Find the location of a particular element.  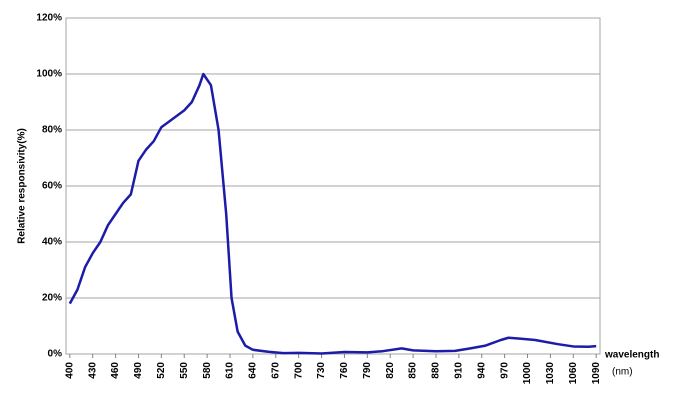

y-tick-label: 20% is located at coordinates (52, 298).